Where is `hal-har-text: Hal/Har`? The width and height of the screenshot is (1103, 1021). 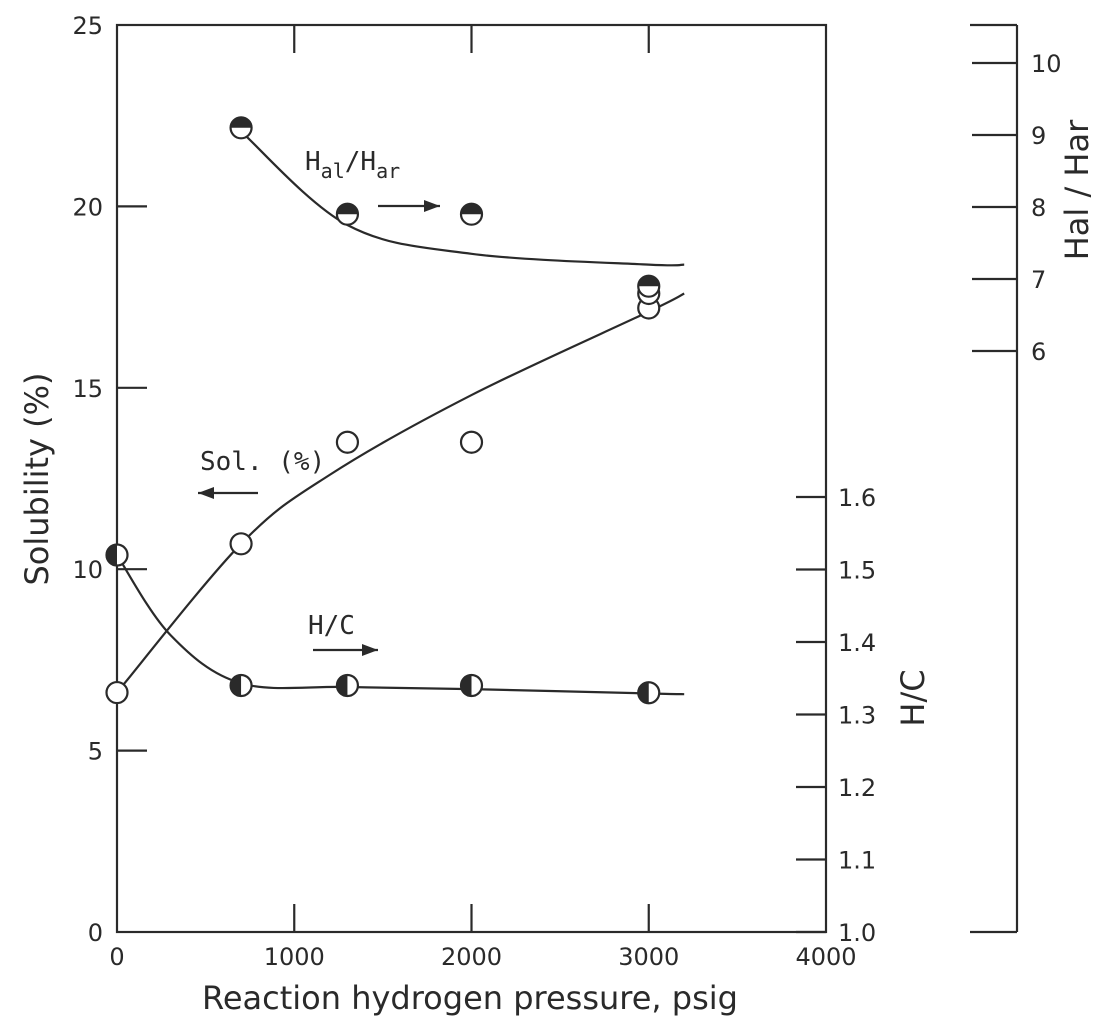 hal-har-text: Hal/Har is located at coordinates (352, 165).